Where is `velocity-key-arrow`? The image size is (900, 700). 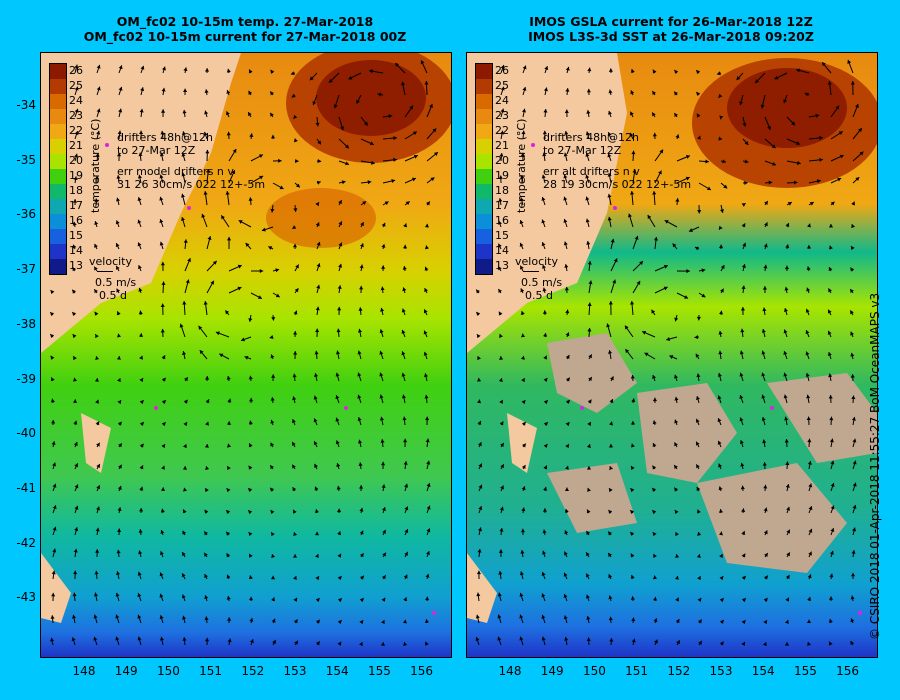
velocity-key-arrow is located at coordinates (538, 272).